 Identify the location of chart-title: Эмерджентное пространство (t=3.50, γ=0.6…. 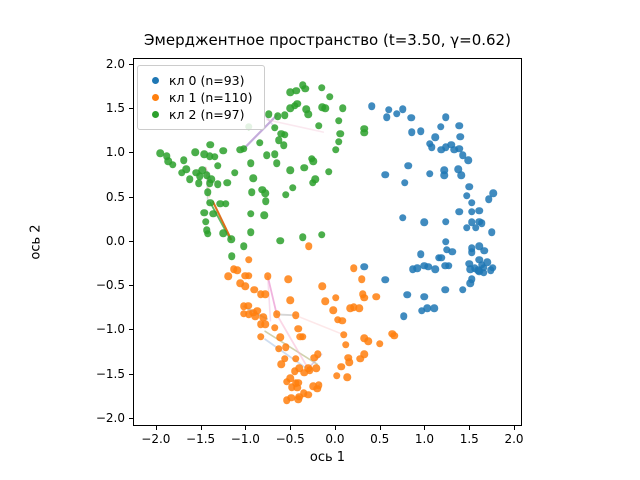
(327, 40).